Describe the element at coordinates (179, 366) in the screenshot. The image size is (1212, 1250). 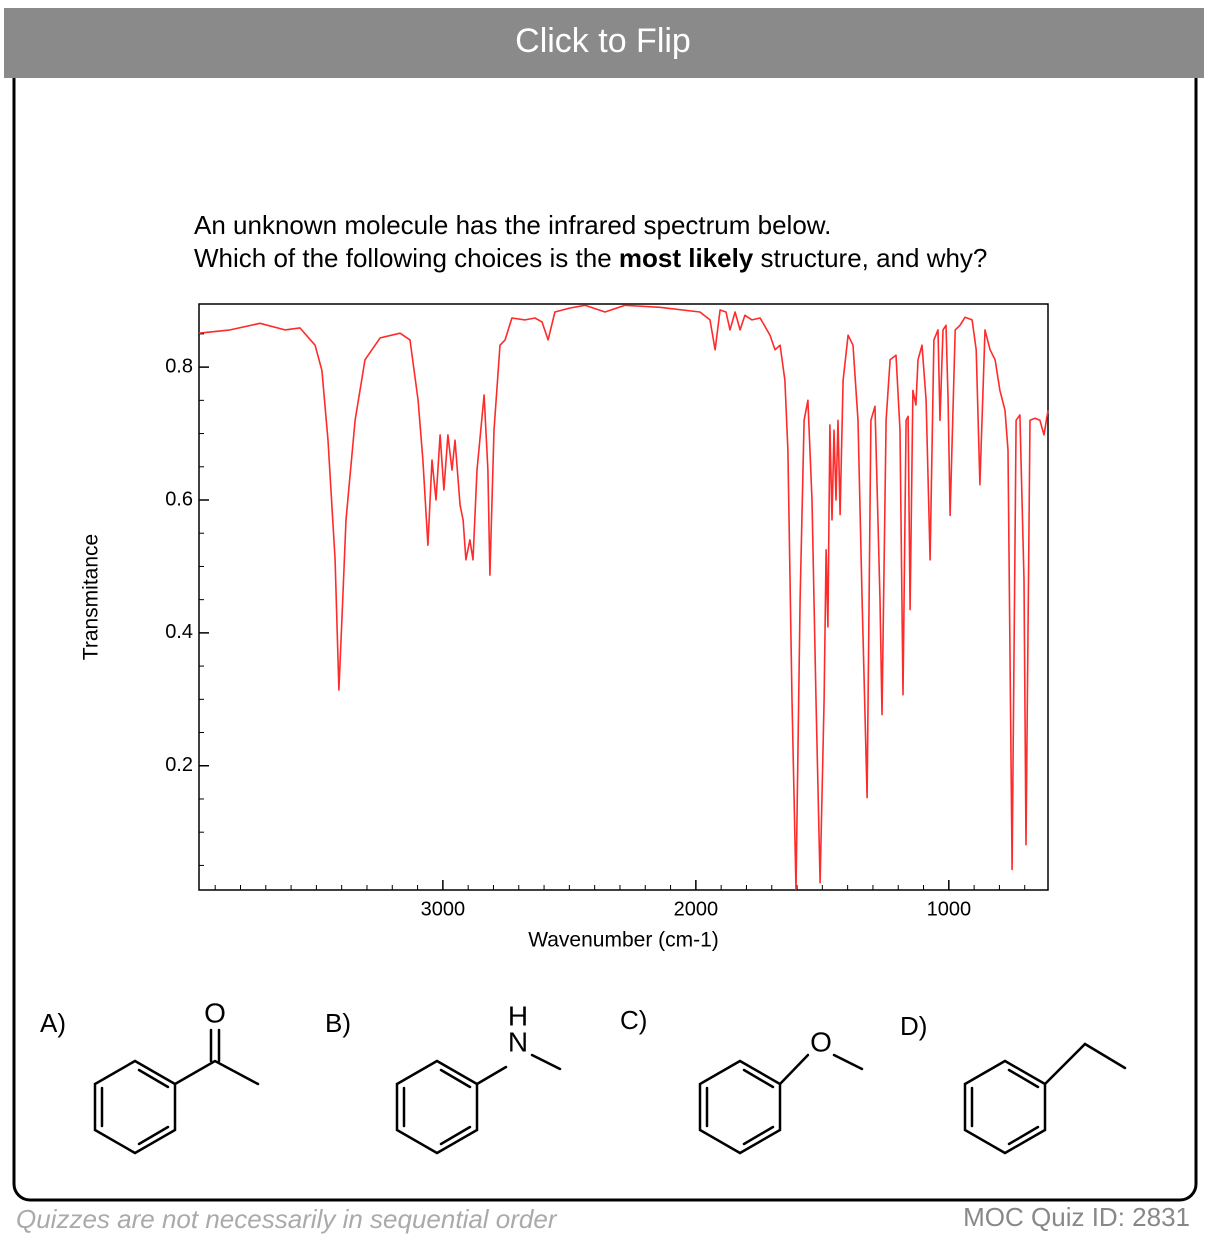
I see `y-tick-label: 0.8` at that location.